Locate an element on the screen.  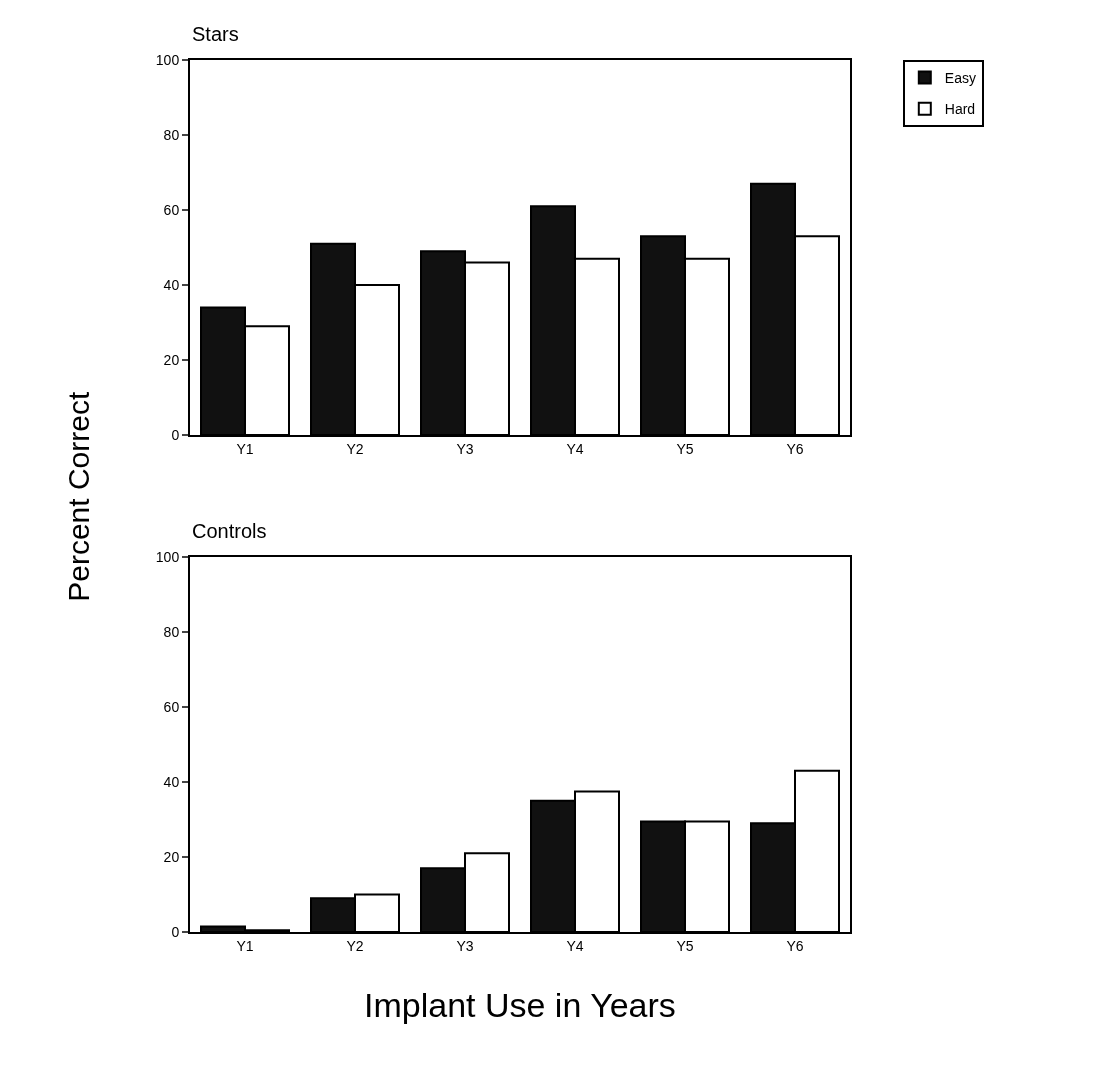
chart-title: Stars is located at coordinates (215, 34).